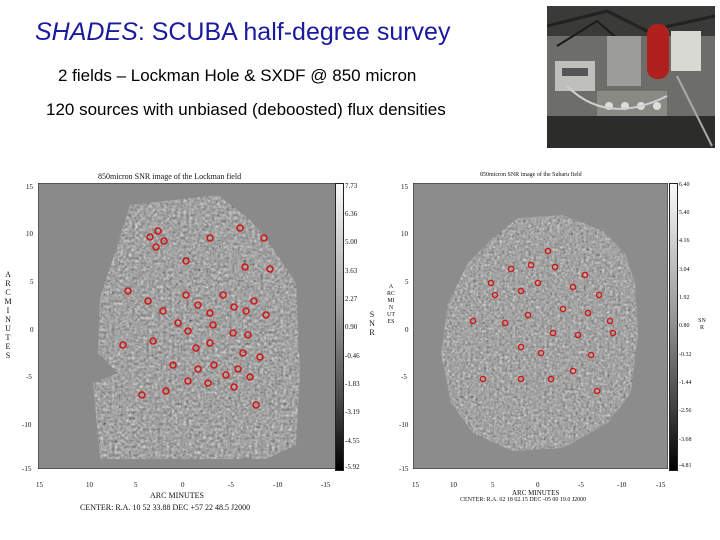 Image resolution: width=720 pixels, height=540 pixels. Describe the element at coordinates (29, 234) in the screenshot. I see `left-y-tick: 10` at that location.